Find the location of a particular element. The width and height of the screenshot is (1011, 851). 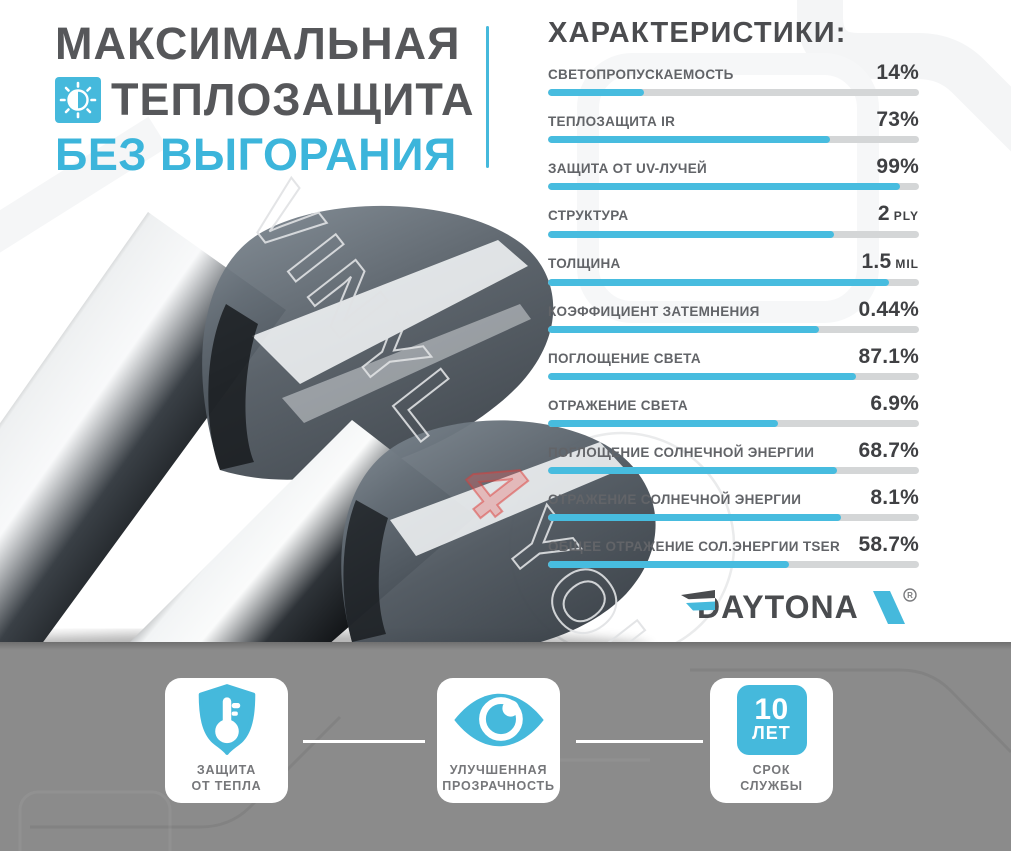

logo-wedge-blue is located at coordinates (700, 606).